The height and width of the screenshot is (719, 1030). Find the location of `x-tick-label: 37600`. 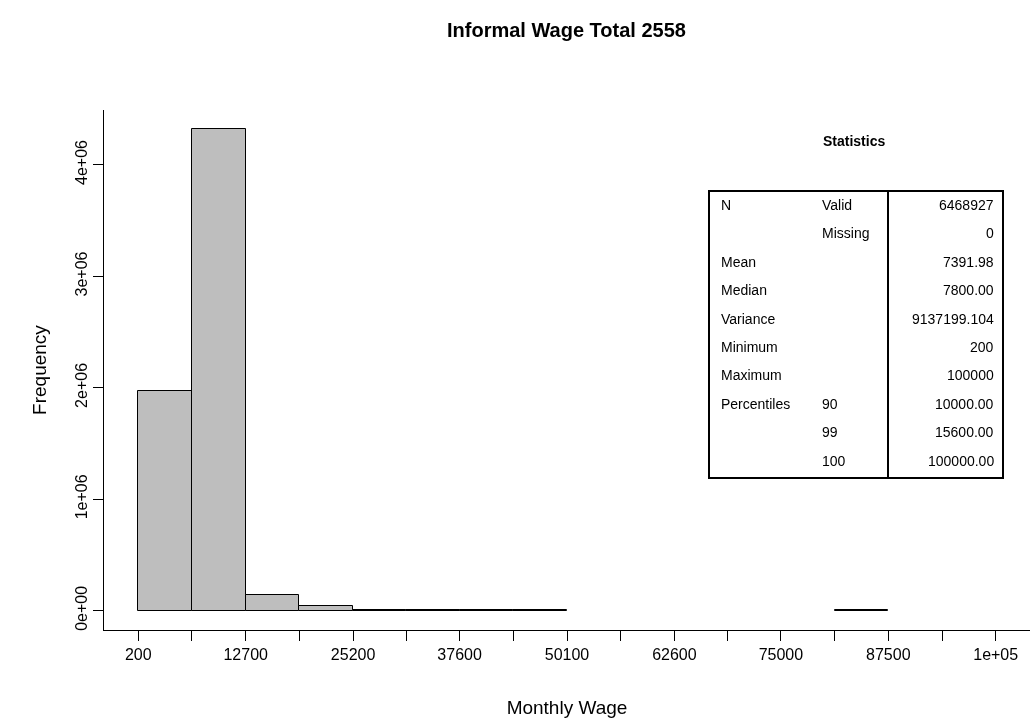

x-tick-label: 37600 is located at coordinates (459, 655).